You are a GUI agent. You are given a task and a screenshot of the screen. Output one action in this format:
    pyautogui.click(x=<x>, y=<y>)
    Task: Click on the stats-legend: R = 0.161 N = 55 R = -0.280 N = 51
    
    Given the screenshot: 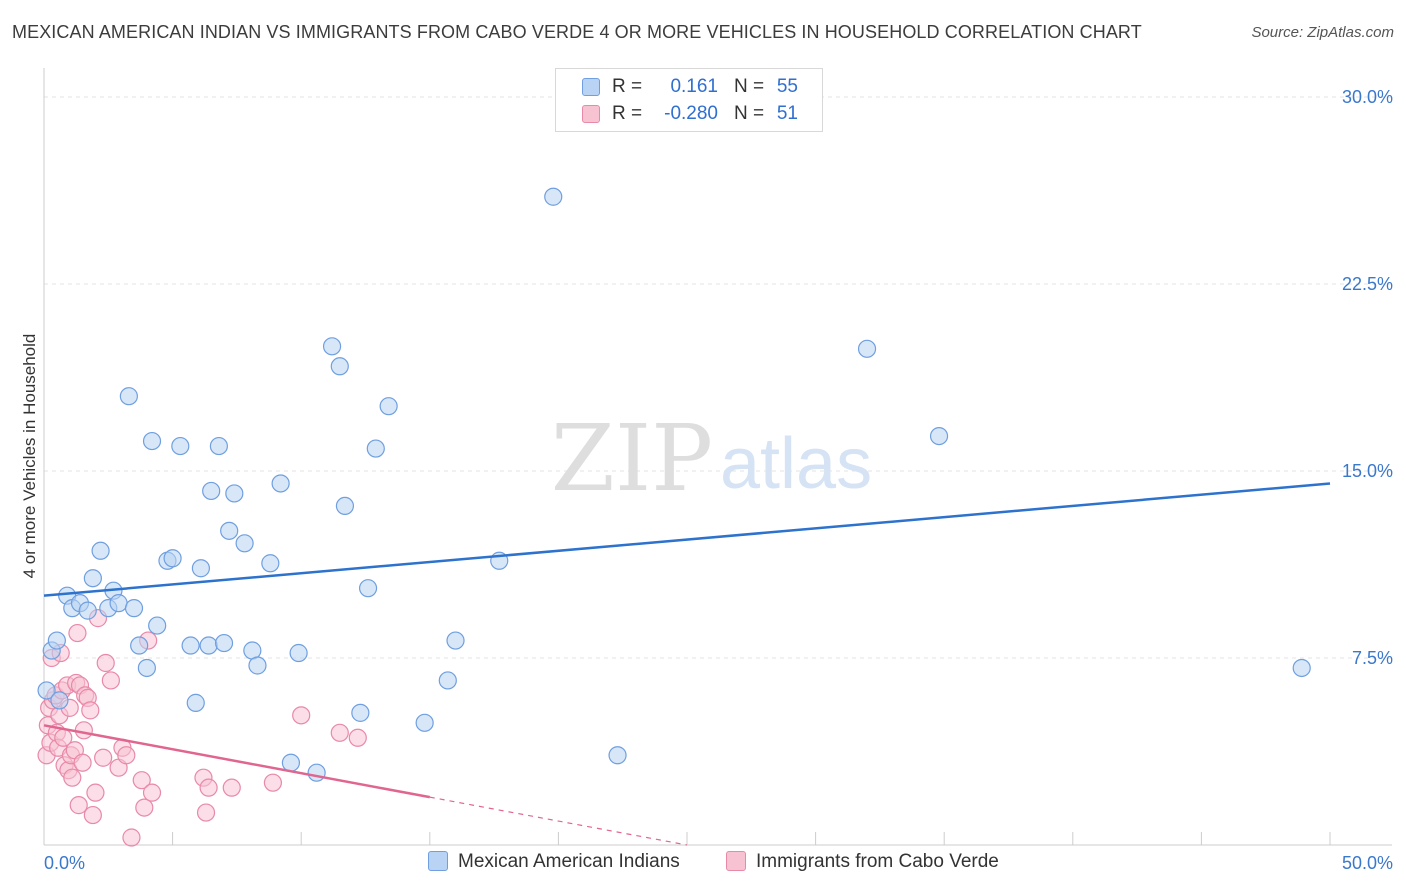 What is the action you would take?
    pyautogui.click(x=689, y=100)
    